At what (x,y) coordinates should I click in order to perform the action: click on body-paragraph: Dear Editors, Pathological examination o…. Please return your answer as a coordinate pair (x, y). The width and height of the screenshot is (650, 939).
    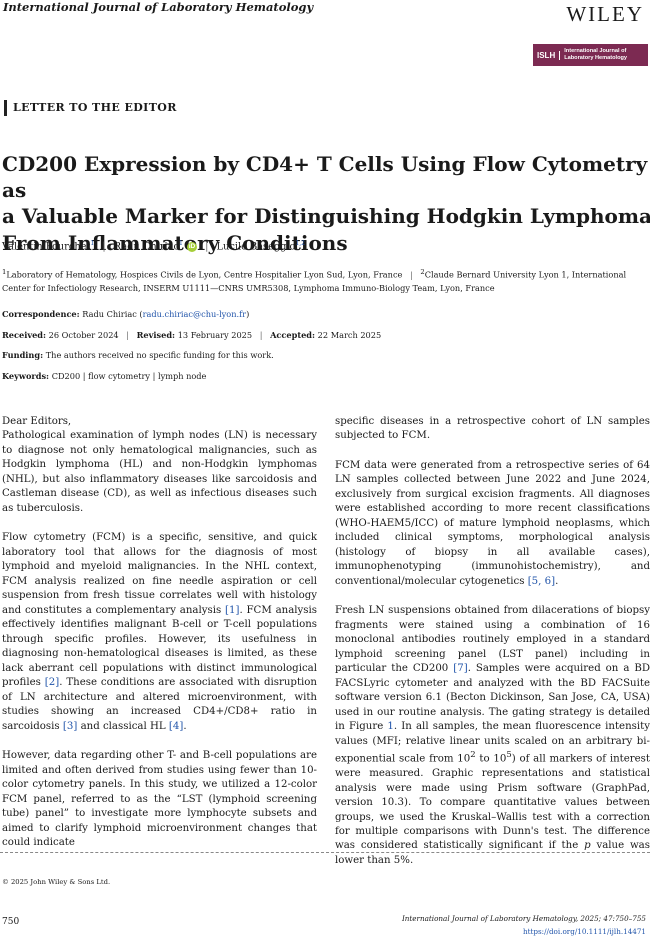
    Looking at the image, I should click on (159, 465).